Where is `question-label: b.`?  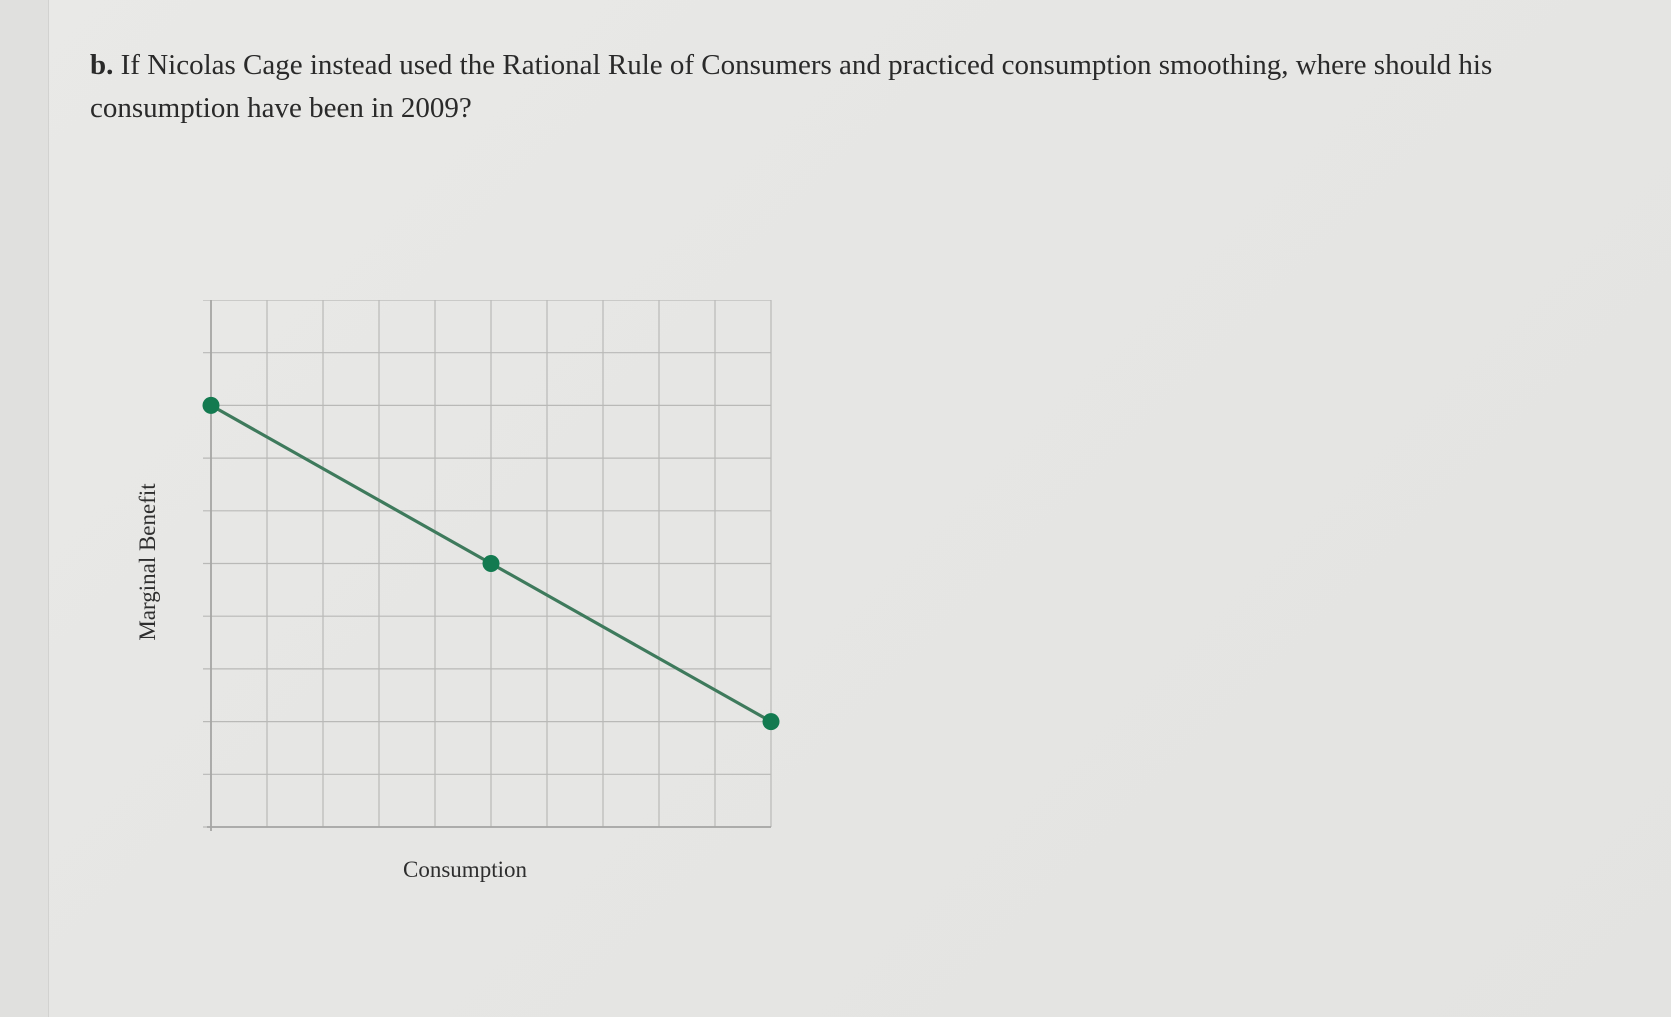 question-label: b. is located at coordinates (102, 65).